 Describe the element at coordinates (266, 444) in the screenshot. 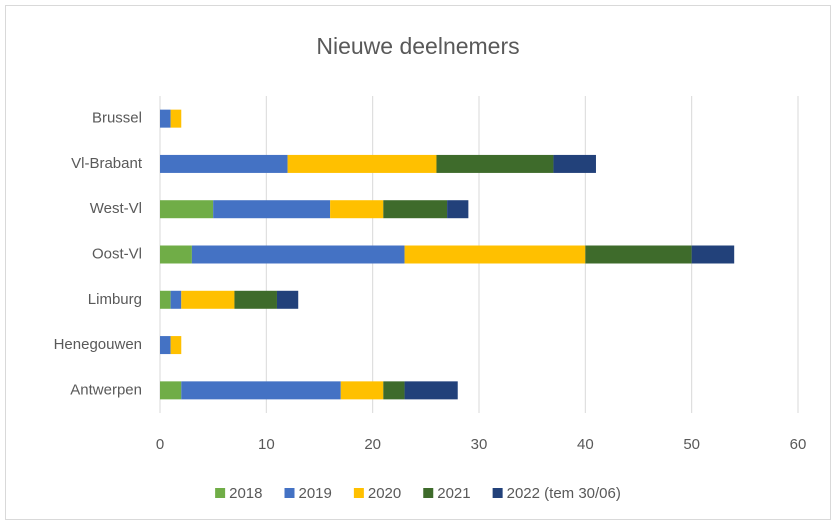

I see `x-tick-label: 10` at that location.